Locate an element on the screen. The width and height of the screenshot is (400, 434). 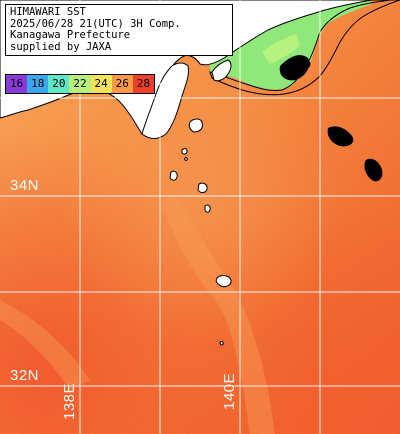
title-line-region: Kanagawa Prefecture is located at coordinates (70, 35).